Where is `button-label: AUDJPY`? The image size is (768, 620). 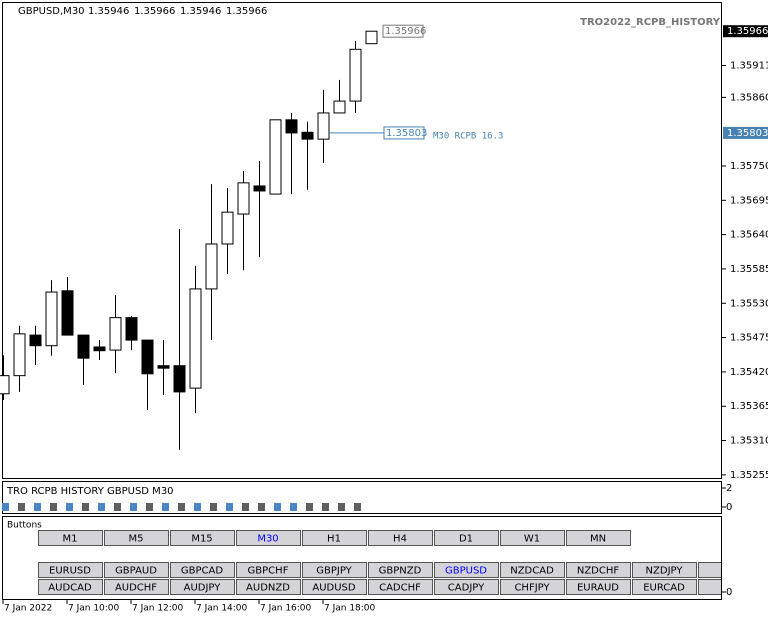
button-label: AUDJPY is located at coordinates (203, 588).